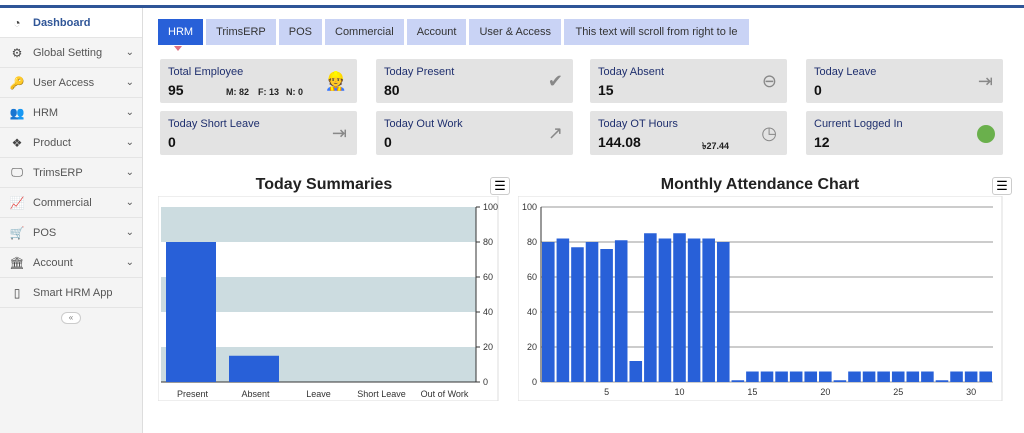 The image size is (1024, 433). What do you see at coordinates (752, 392) in the screenshot?
I see `x-tick-label: 15` at bounding box center [752, 392].